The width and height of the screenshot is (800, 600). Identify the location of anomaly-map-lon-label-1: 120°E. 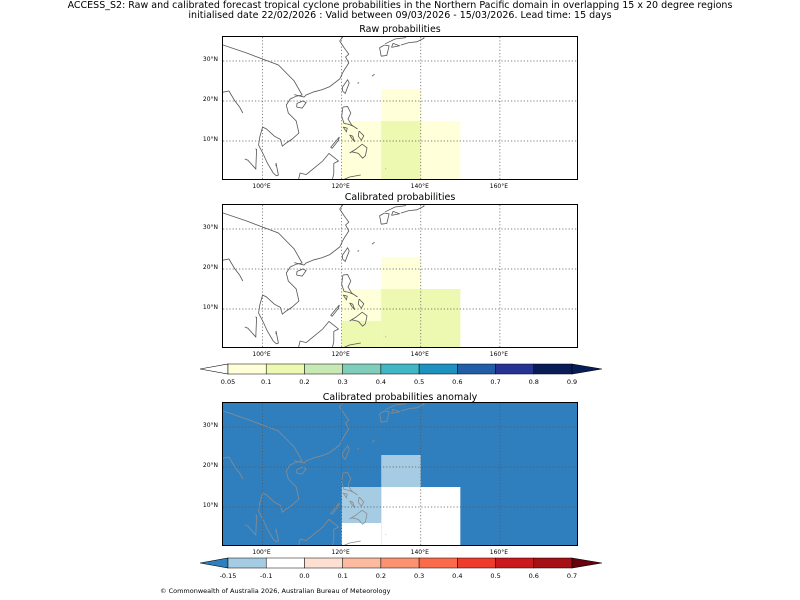
(340, 552).